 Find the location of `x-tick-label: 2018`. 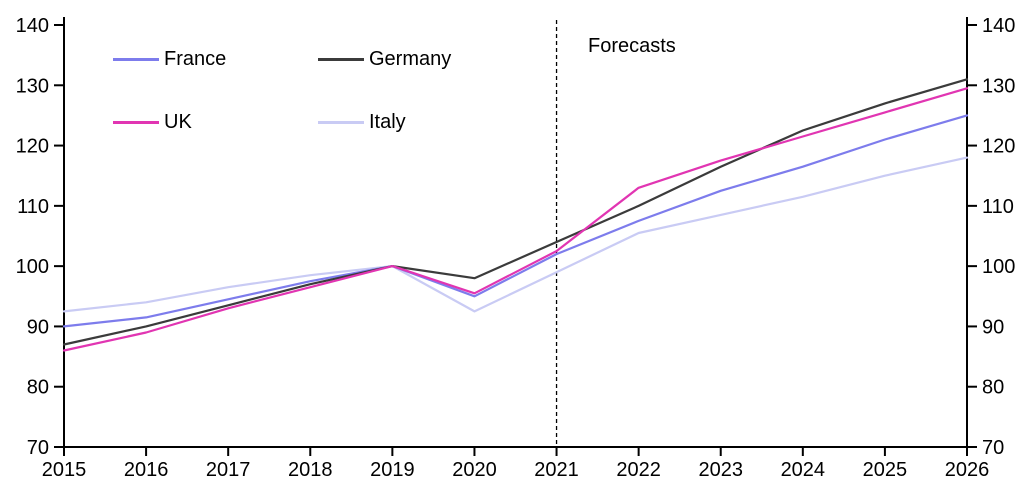

x-tick-label: 2018 is located at coordinates (310, 470).